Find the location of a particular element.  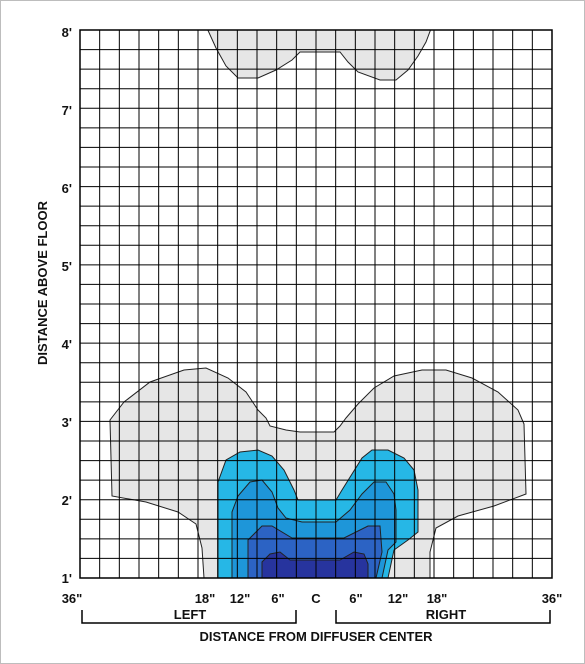

x-tick-18-left: 18" is located at coordinates (205, 598).